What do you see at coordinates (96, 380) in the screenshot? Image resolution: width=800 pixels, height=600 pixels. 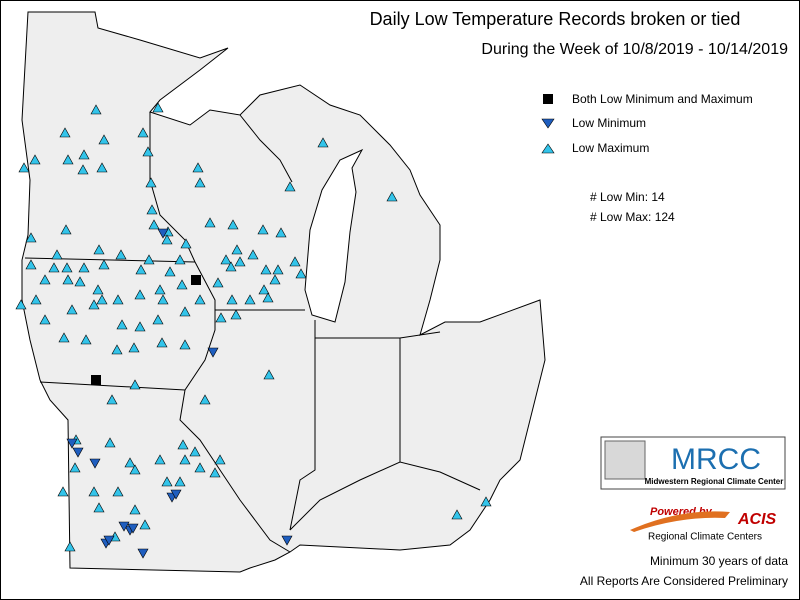 I see `both-marker` at bounding box center [96, 380].